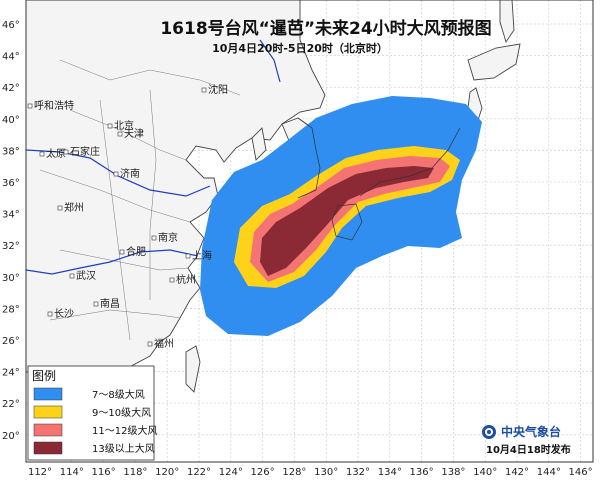 This screenshot has width=600, height=482. Describe the element at coordinates (325, 28) in the screenshot. I see `map-title: 1618号台风“暹芭”未来24小时大风预报图` at that location.